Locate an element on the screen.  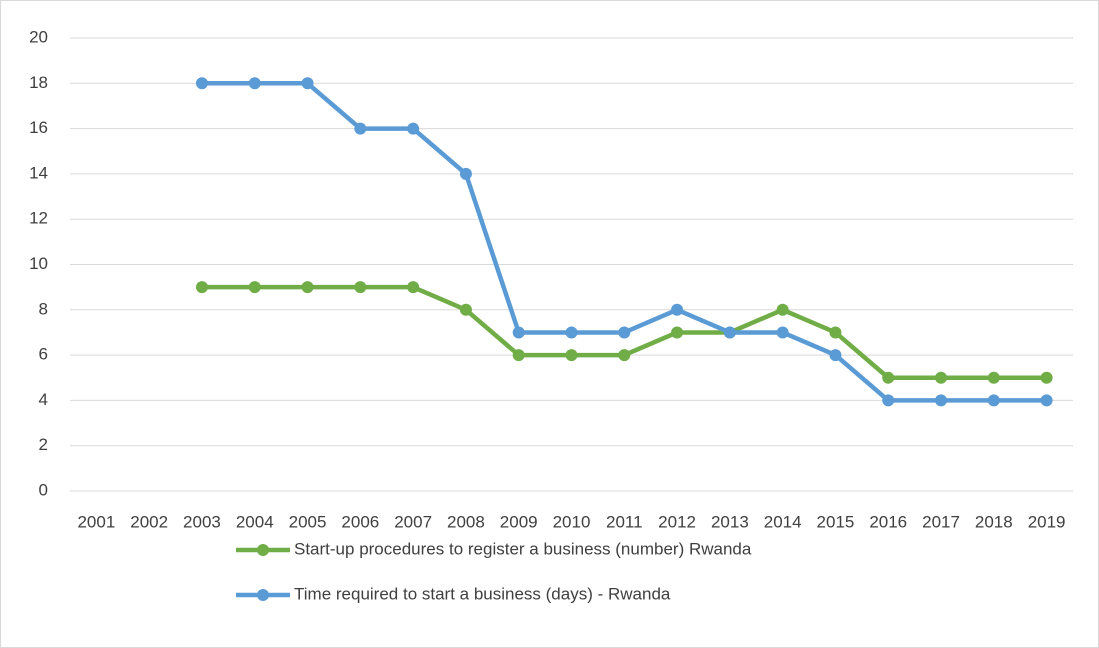
x-tick-label: 2015 is located at coordinates (836, 521).